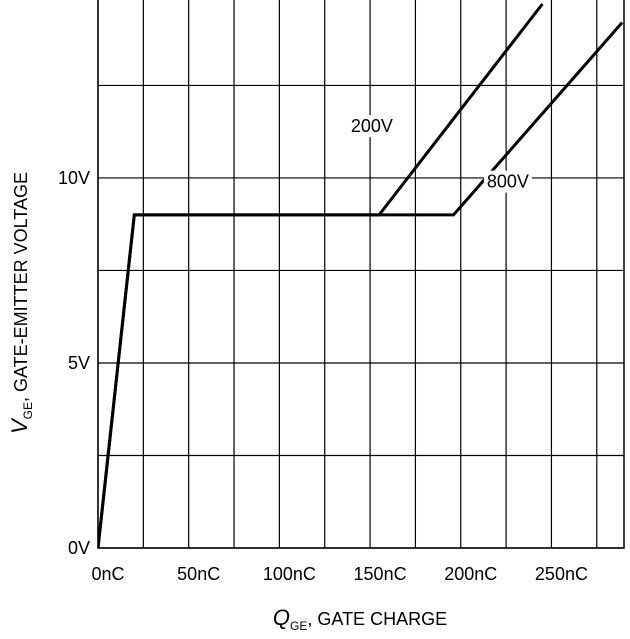 The image size is (630, 639). I want to click on x-tick-label: 150nC, so click(380, 574).